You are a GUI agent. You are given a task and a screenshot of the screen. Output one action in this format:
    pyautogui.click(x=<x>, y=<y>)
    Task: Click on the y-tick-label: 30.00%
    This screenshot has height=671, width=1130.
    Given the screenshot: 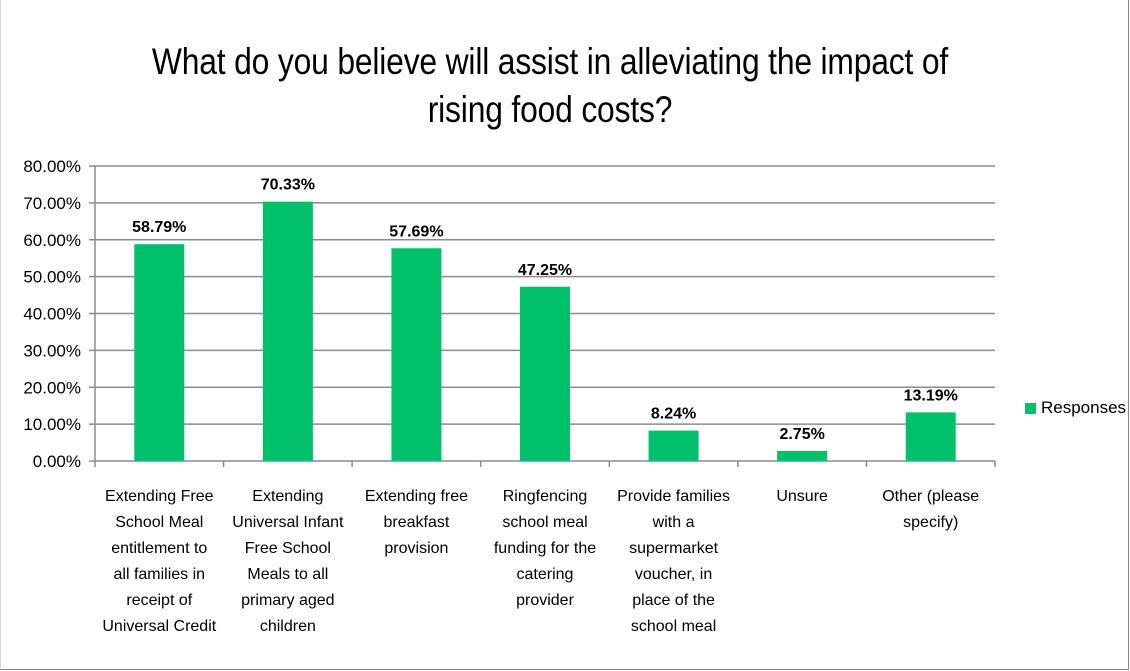 What is the action you would take?
    pyautogui.click(x=52, y=350)
    